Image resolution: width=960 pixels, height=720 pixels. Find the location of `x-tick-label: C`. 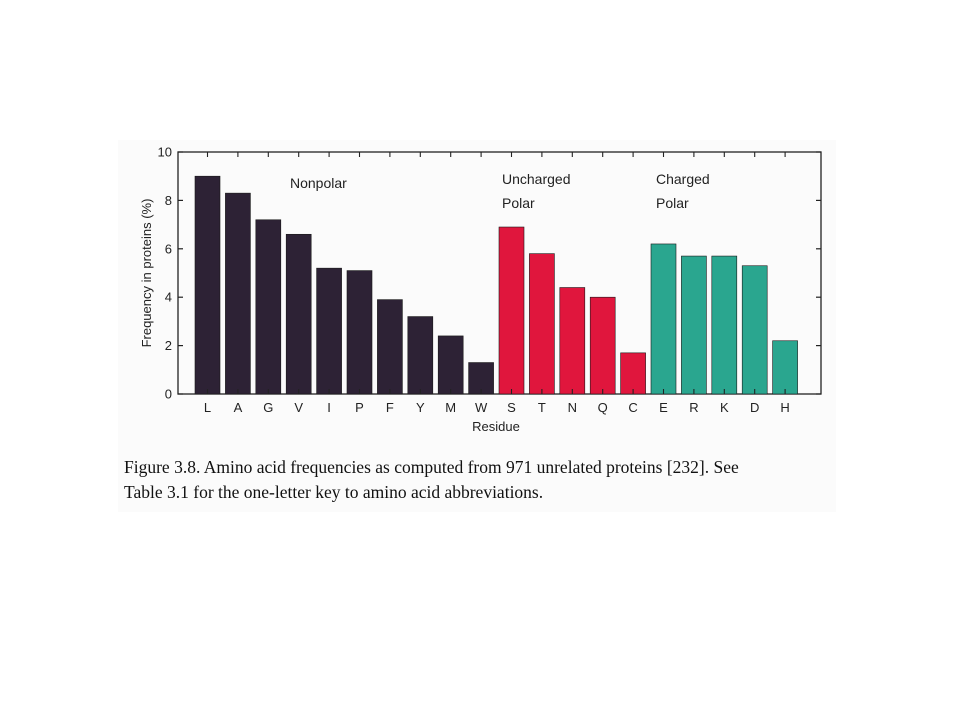

x-tick-label: C is located at coordinates (632, 407).